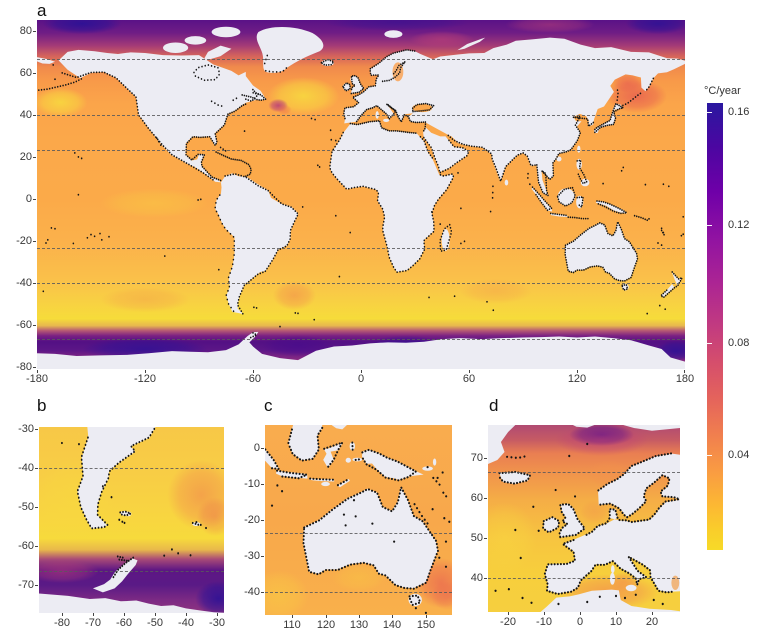 This screenshot has height=639, width=767. Describe the element at coordinates (508, 622) in the screenshot. I see `x-tick-label: -20` at that location.